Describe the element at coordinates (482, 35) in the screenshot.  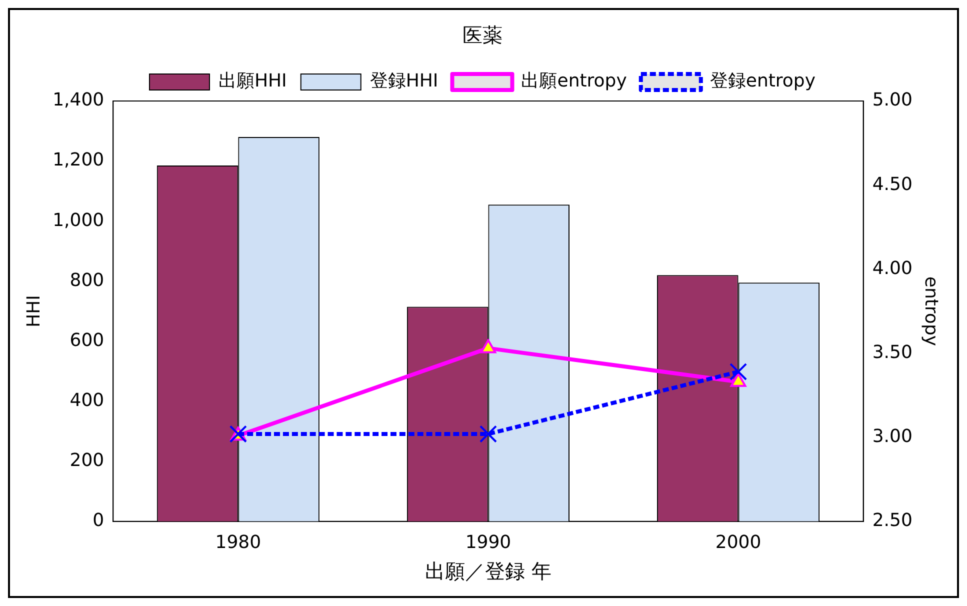
I see `chart-title: 医薬` at that location.